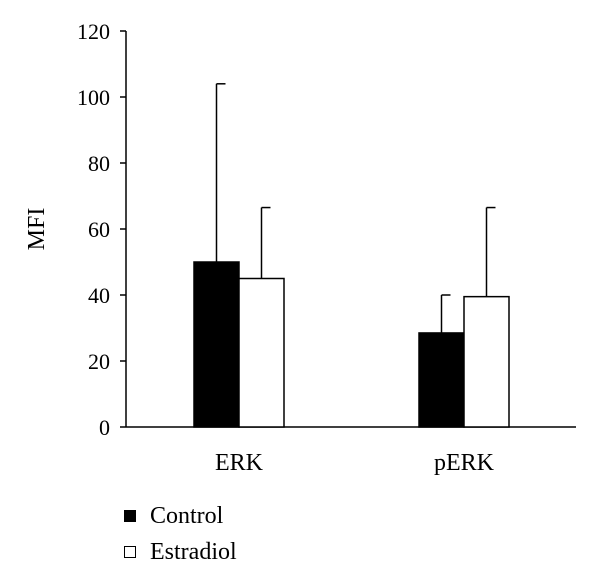 The width and height of the screenshot is (600, 585). What do you see at coordinates (216, 344) in the screenshot?
I see `bar-control-erk` at bounding box center [216, 344].